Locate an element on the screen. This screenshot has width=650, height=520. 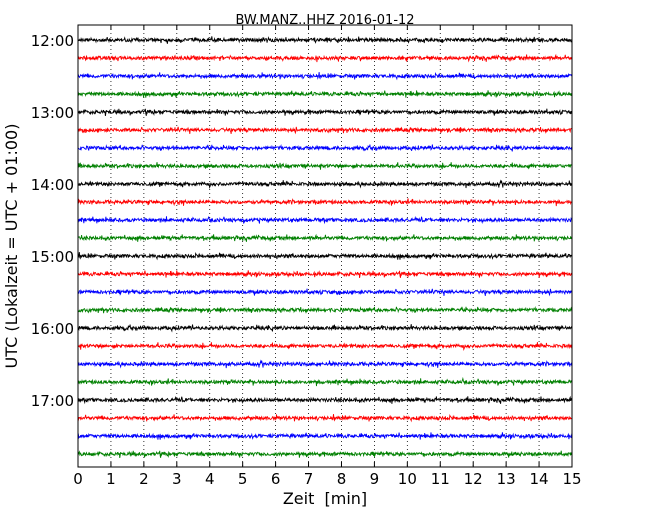
x-tick-label: 11 is located at coordinates (440, 479).